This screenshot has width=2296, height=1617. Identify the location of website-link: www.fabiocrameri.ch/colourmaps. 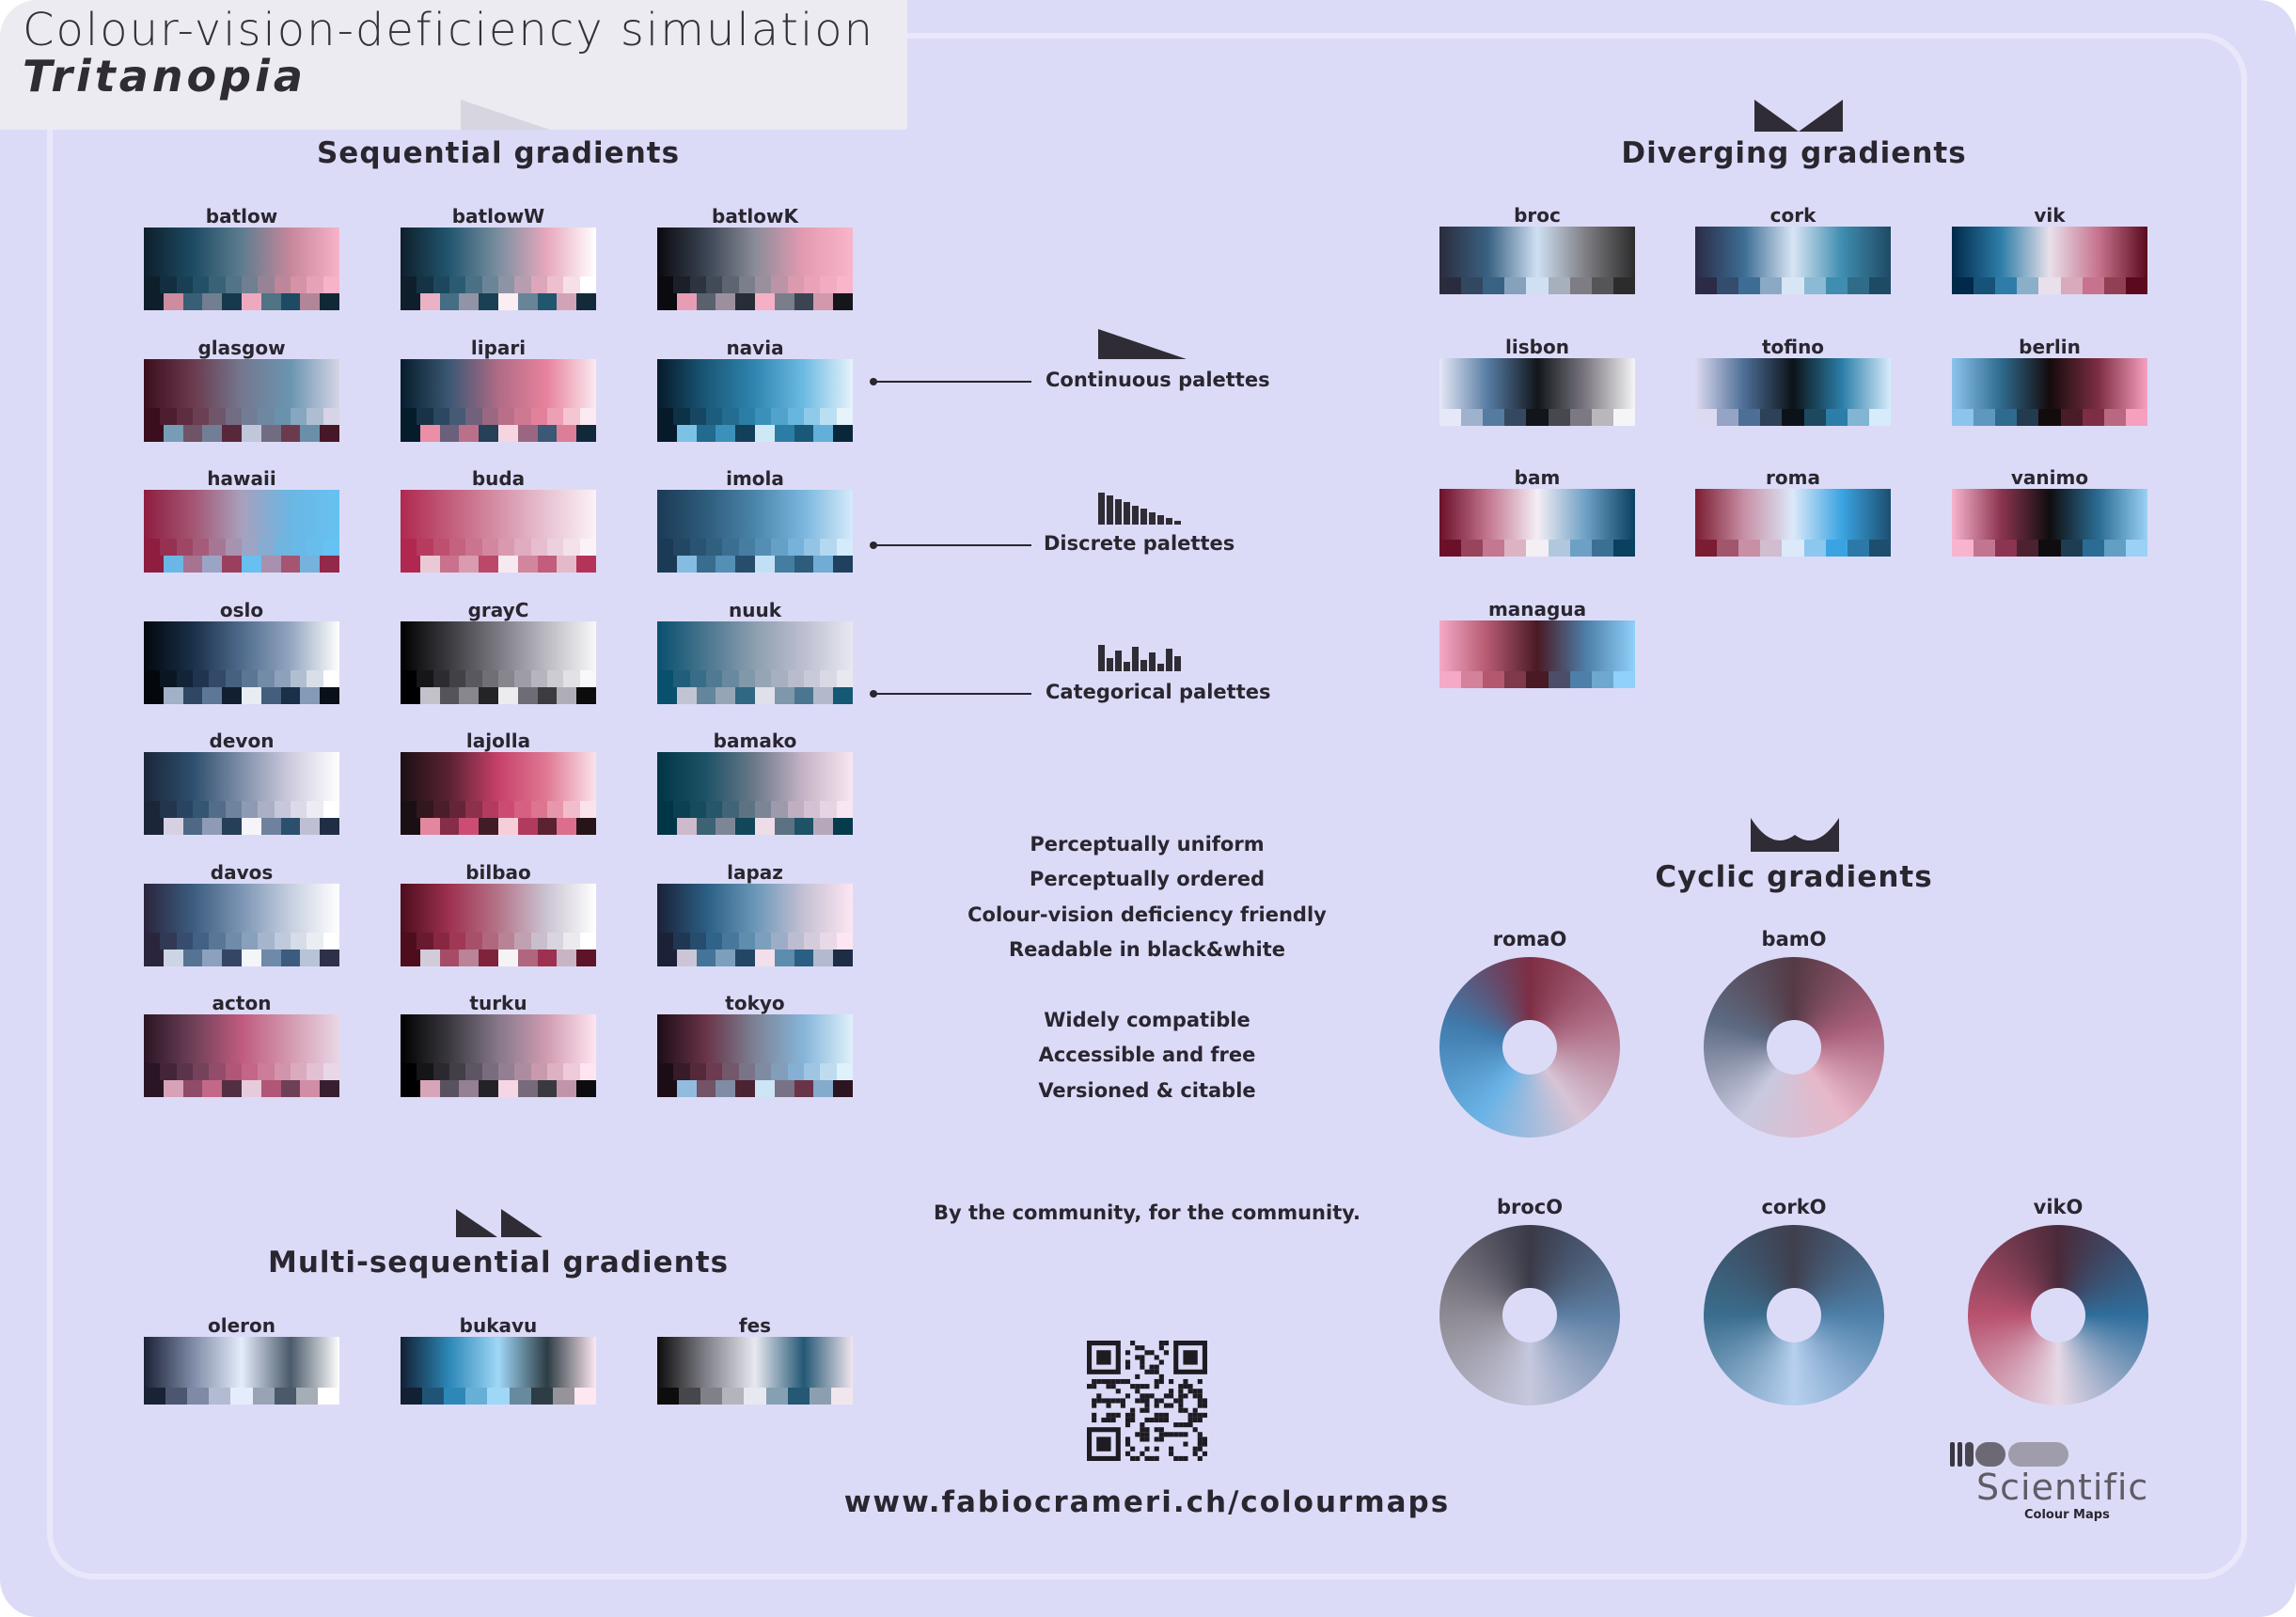
(1147, 1502).